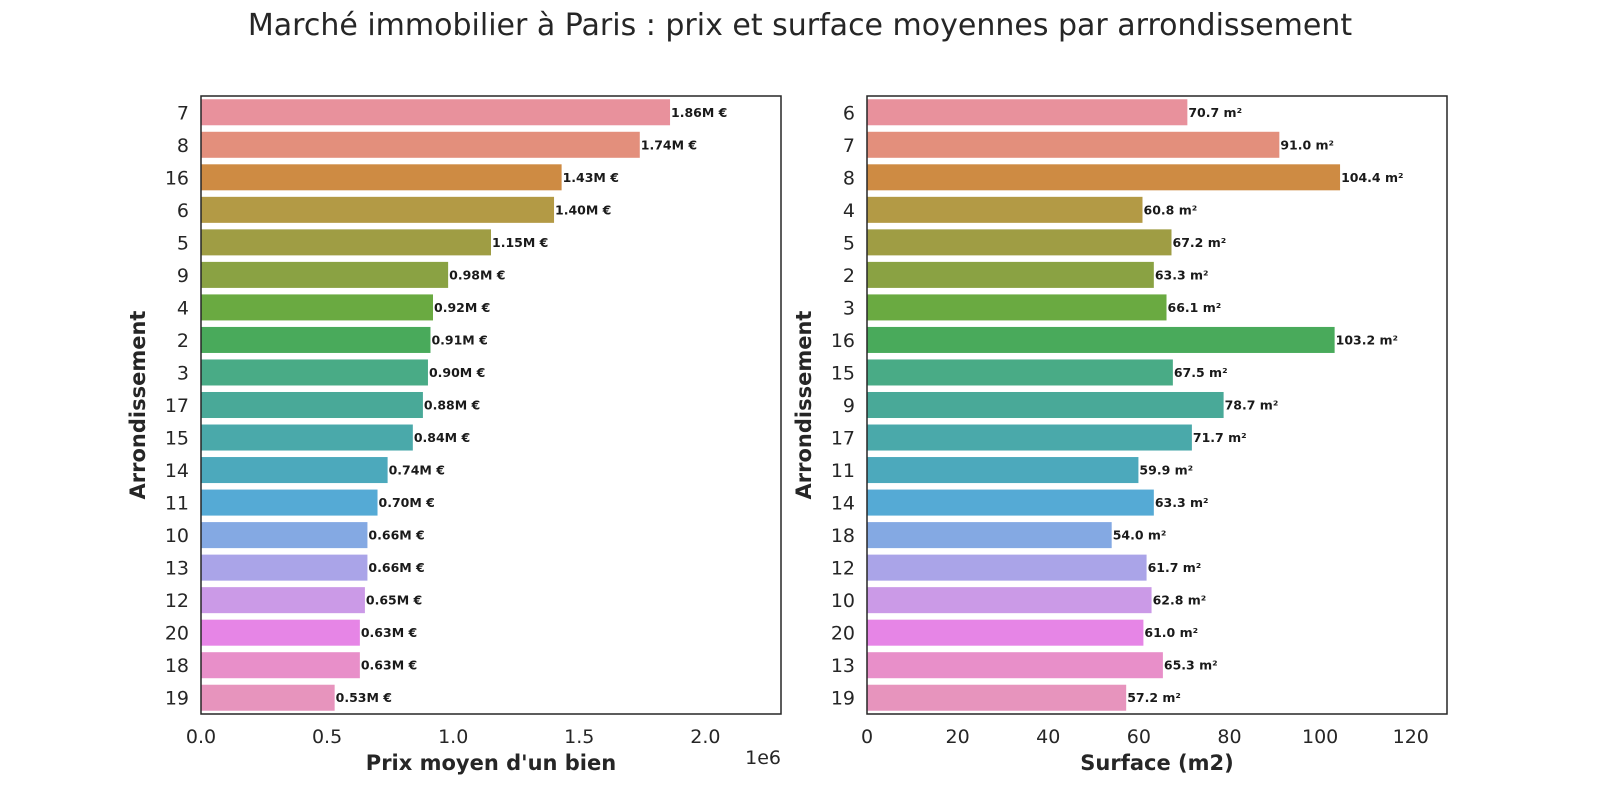 The width and height of the screenshot is (1600, 800). I want to click on y-tick-label: 17, so click(177, 406).